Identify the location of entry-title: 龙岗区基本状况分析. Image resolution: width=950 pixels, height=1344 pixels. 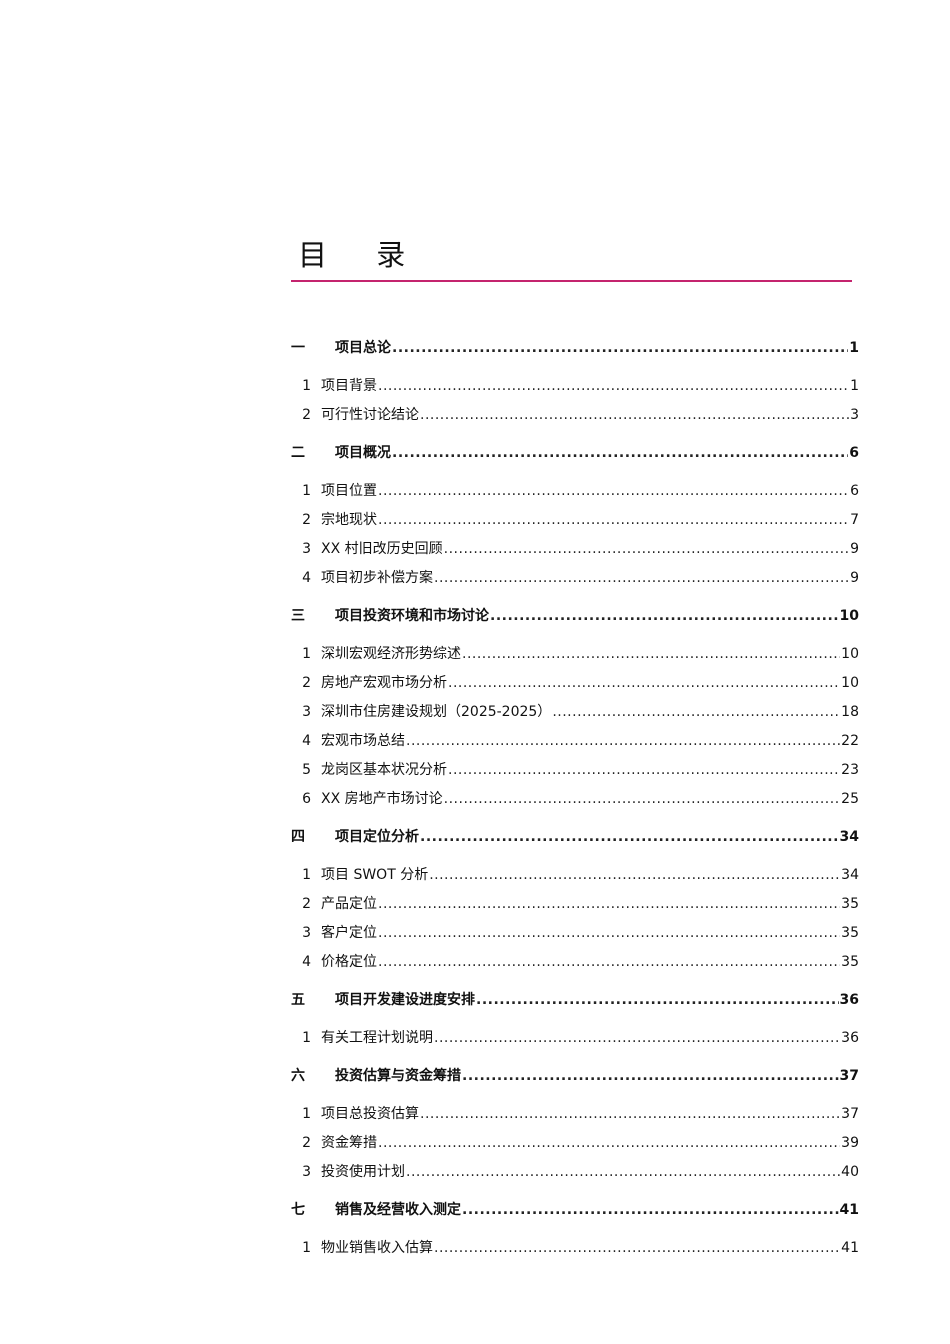
(384, 770).